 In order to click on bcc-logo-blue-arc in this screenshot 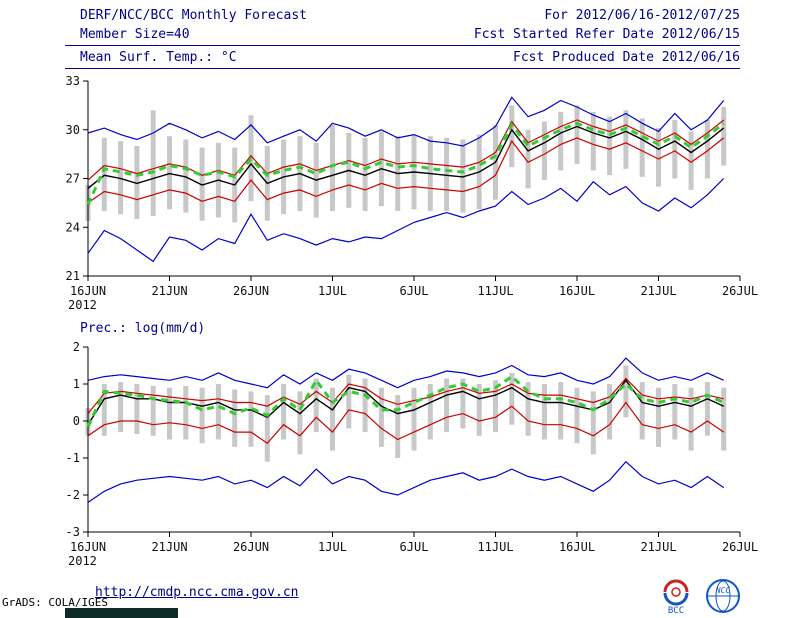, I will do `click(676, 599)`.